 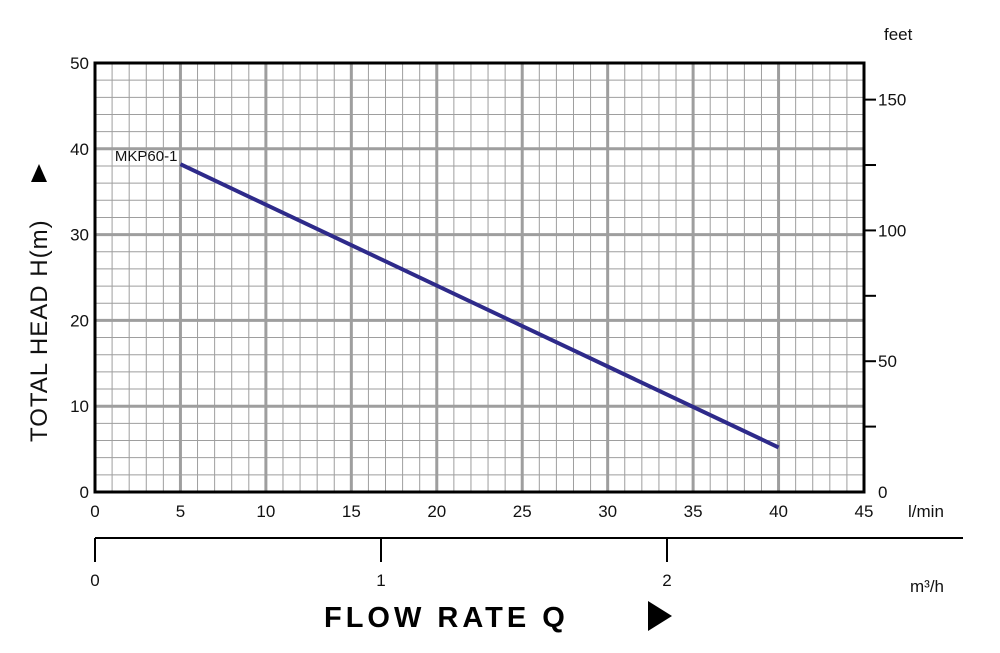 What do you see at coordinates (79, 278) in the screenshot?
I see `y-tick-labels: 0 10 20 30 40 50` at bounding box center [79, 278].